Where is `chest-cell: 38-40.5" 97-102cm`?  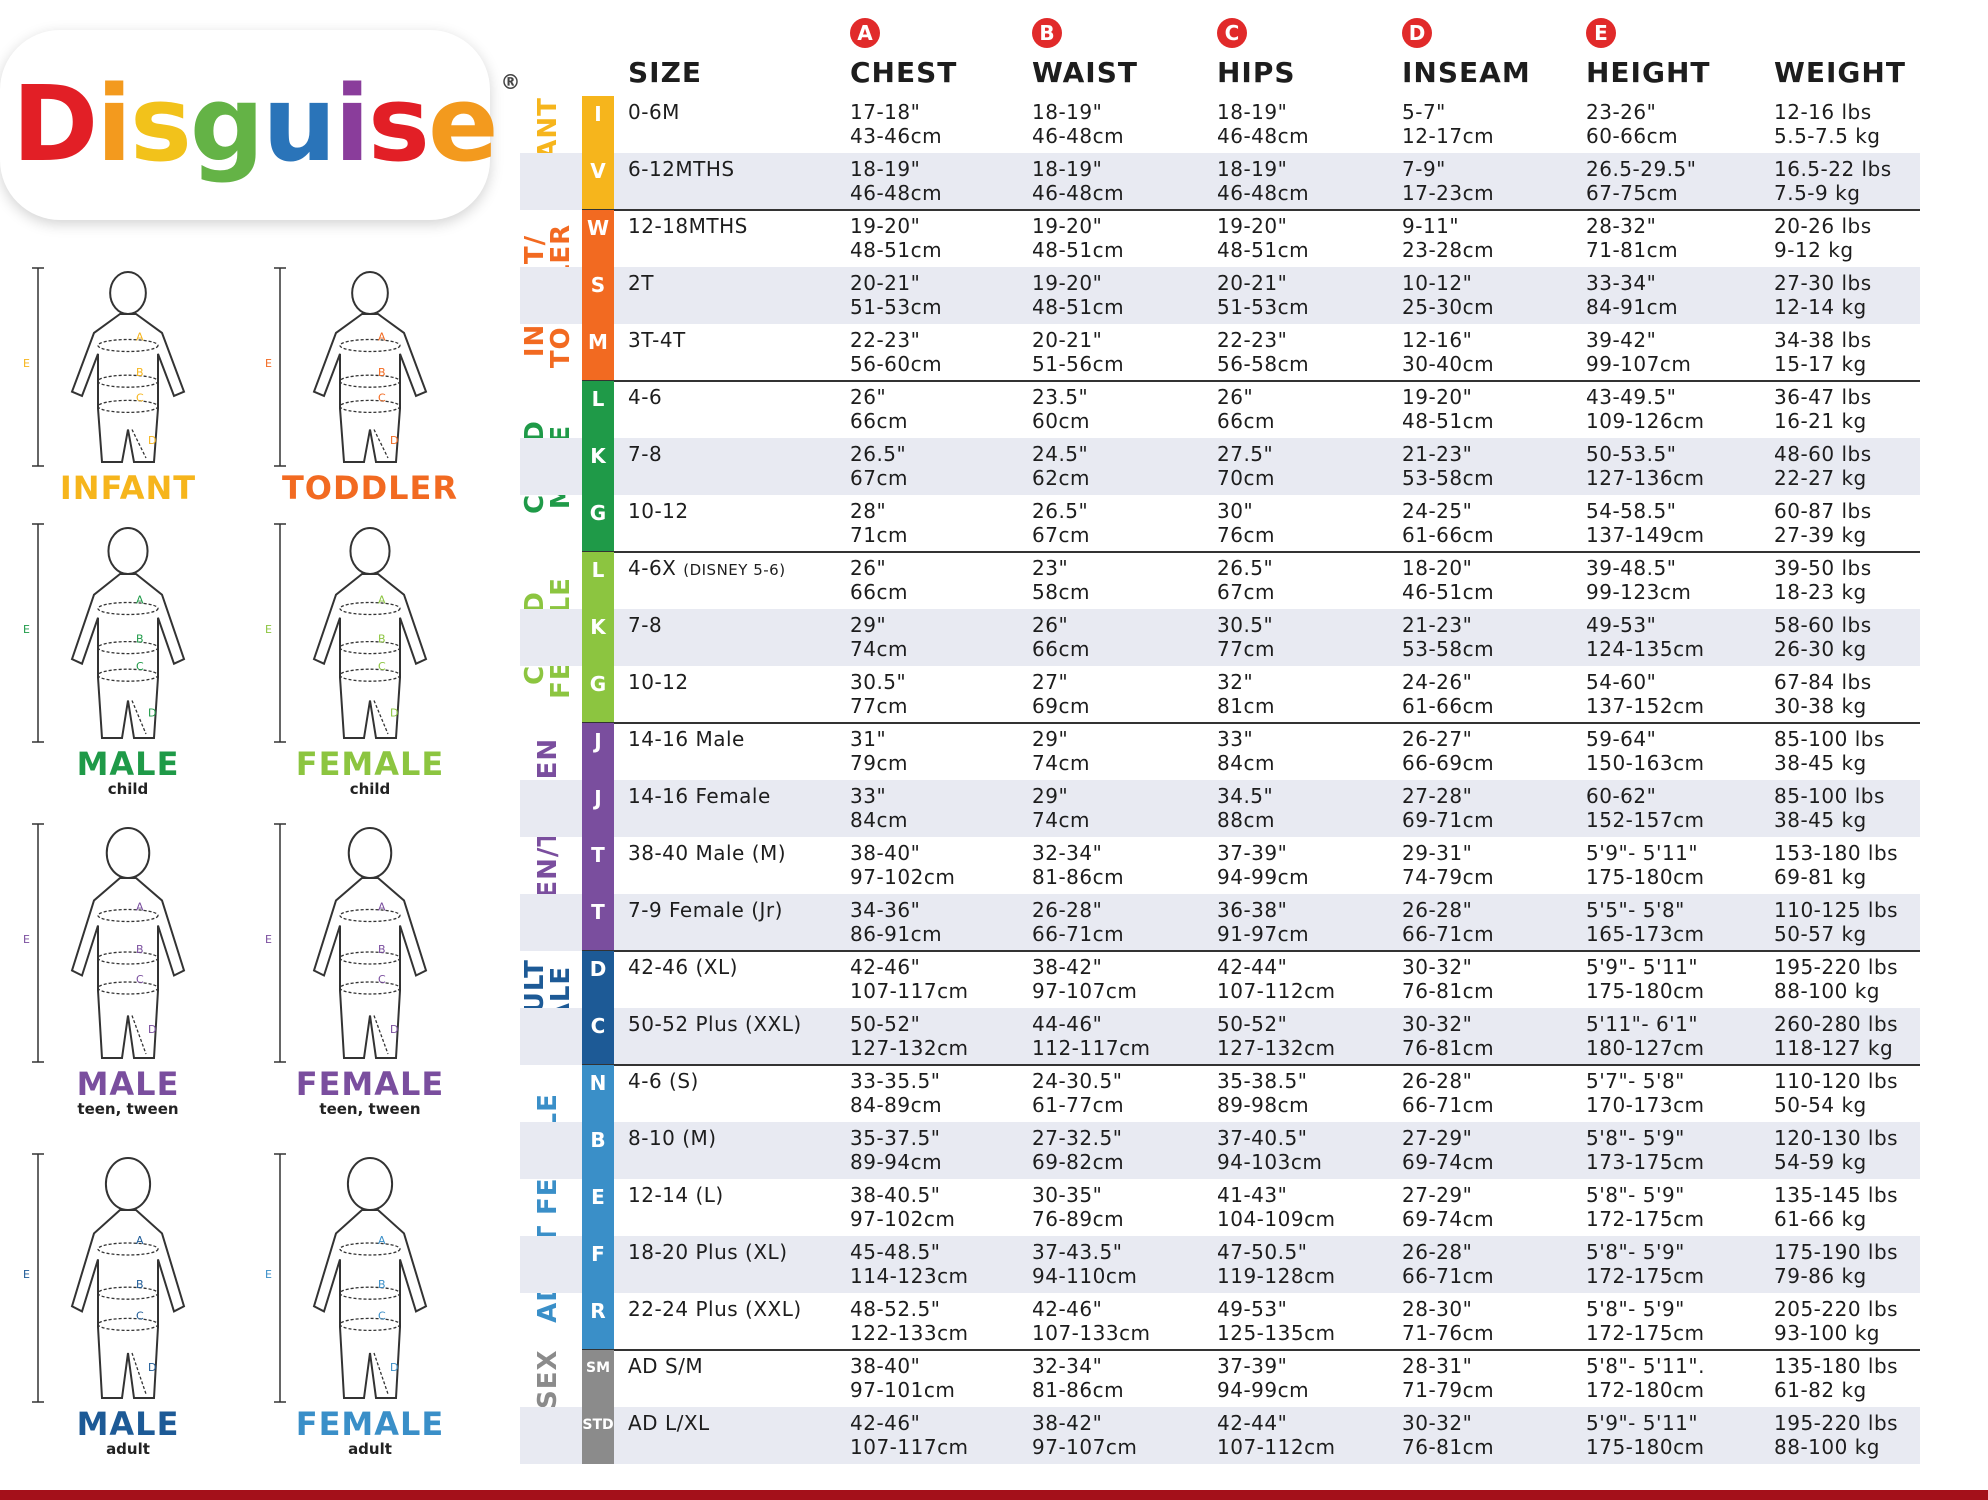 chest-cell: 38-40.5" 97-102cm is located at coordinates (902, 1207).